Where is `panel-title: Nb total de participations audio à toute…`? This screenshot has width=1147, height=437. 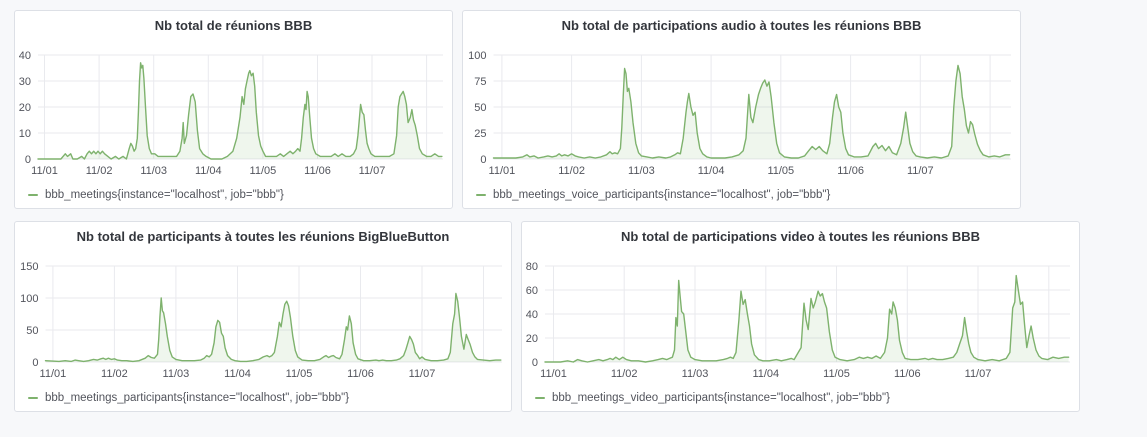
panel-title: Nb total de participations audio à toute… is located at coordinates (741, 25).